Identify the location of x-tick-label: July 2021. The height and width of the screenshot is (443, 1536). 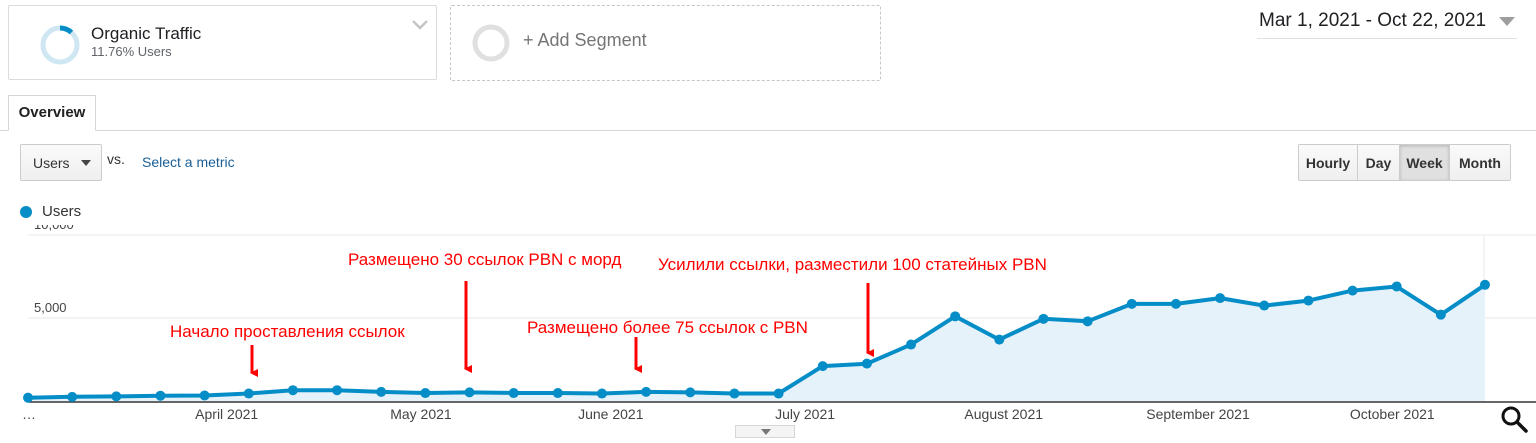
(805, 414).